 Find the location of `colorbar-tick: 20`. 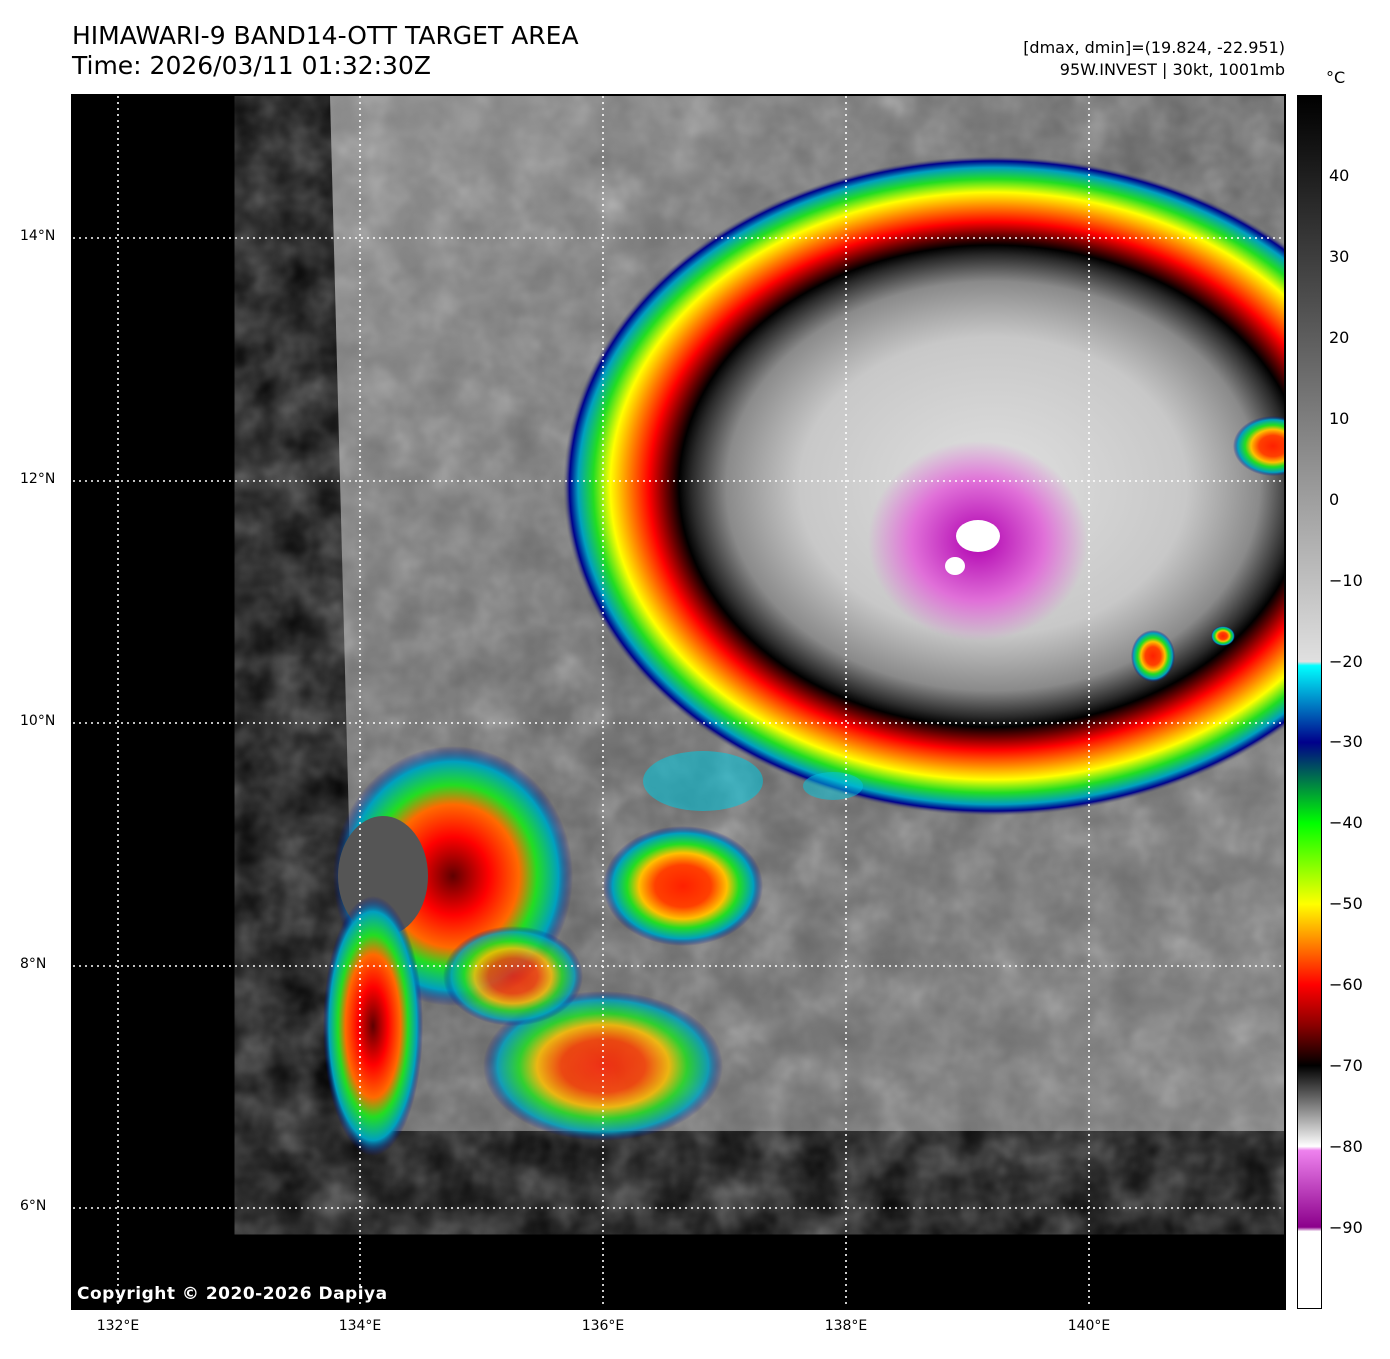

colorbar-tick: 20 is located at coordinates (1339, 337).